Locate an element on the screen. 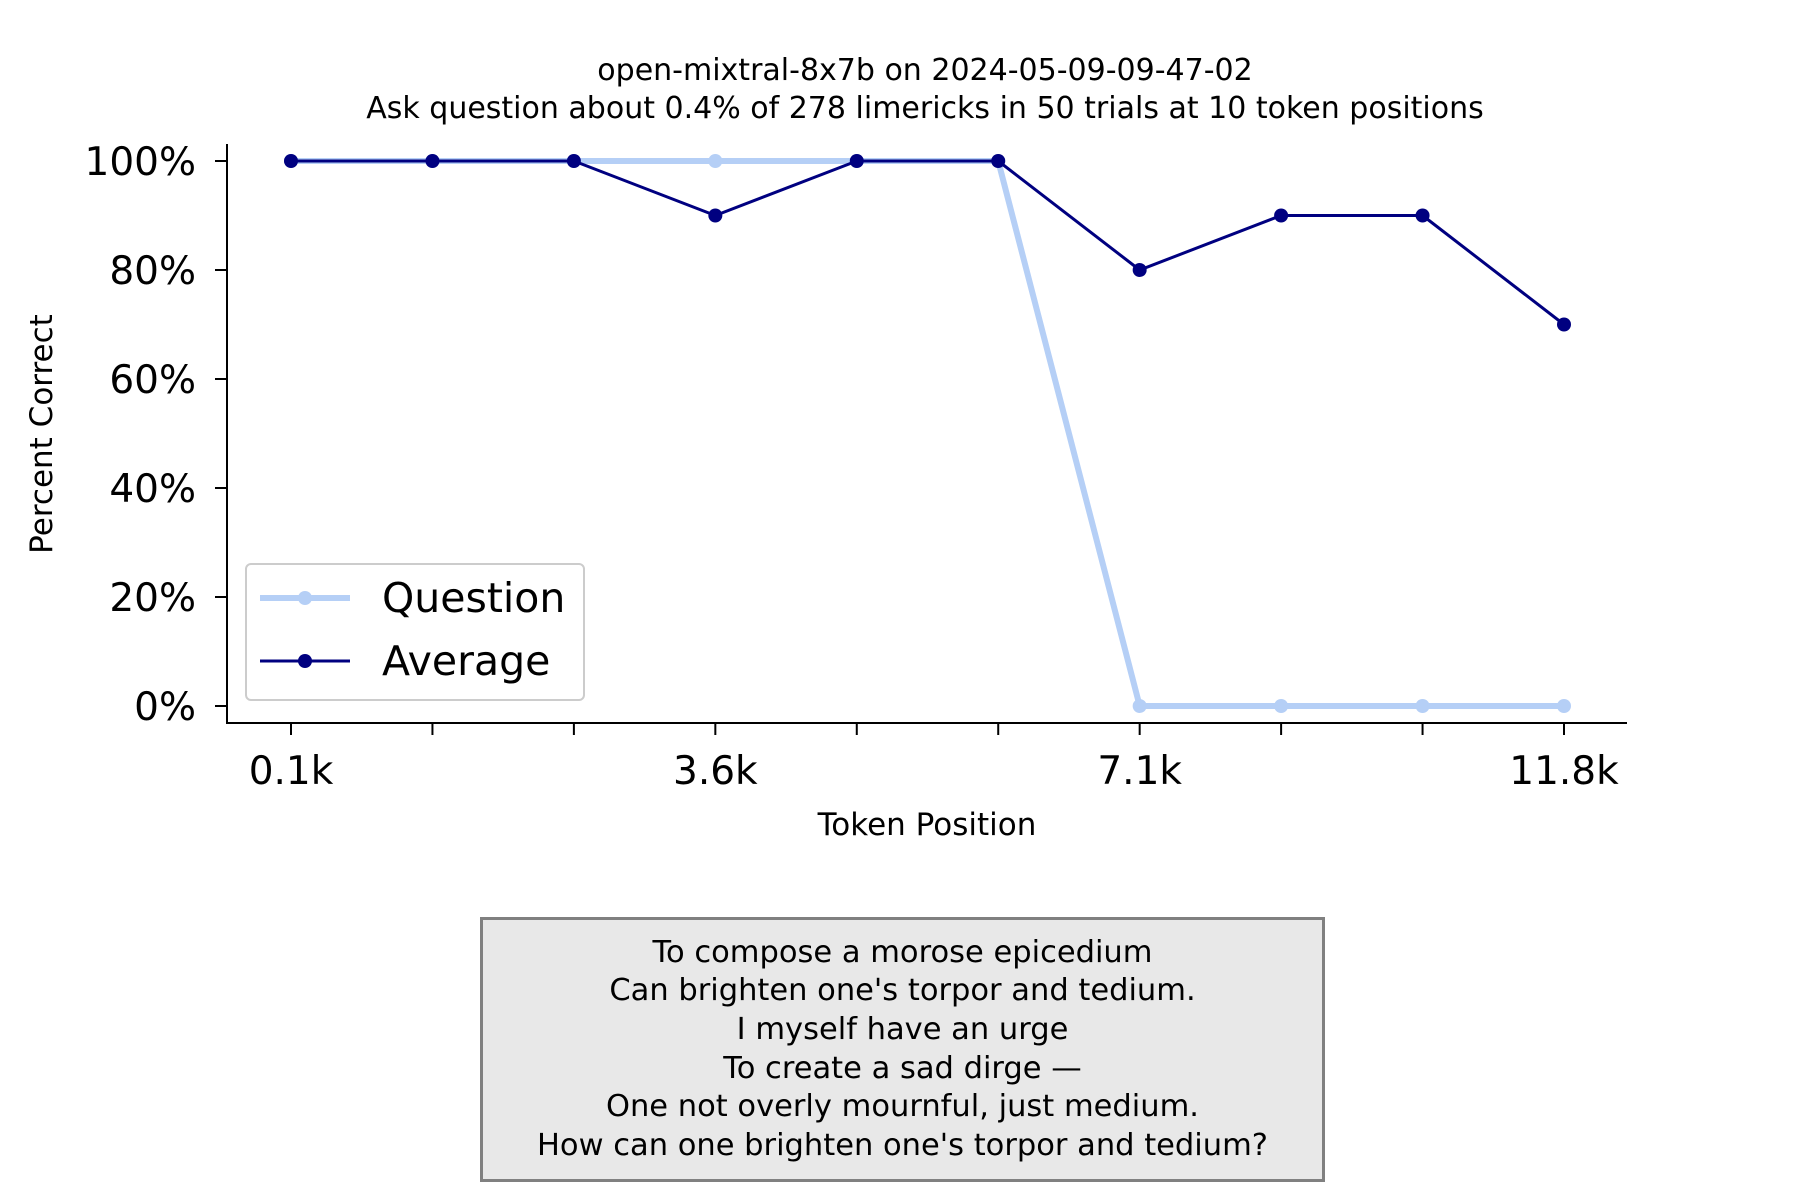 The image size is (1800, 1200). limerick-line: To compose a morose epicedium is located at coordinates (902, 952).